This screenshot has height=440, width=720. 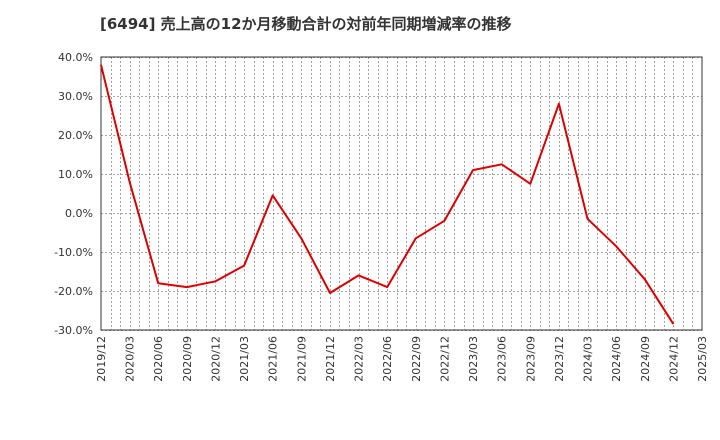 What do you see at coordinates (75, 57) in the screenshot?
I see `y-tick-label: 40.0%` at bounding box center [75, 57].